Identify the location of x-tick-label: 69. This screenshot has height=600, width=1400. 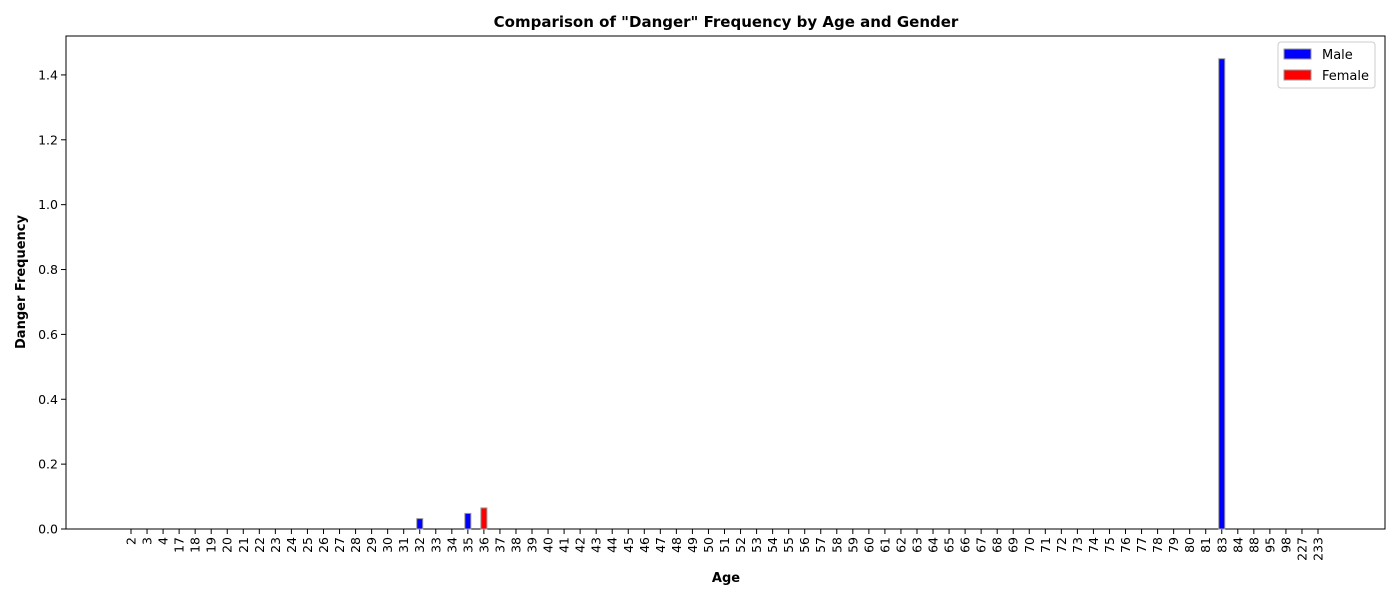
(1013, 545).